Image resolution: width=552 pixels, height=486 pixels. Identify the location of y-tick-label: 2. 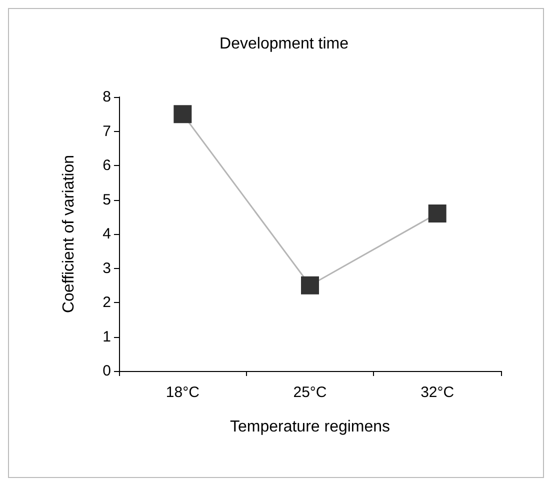
(106, 302).